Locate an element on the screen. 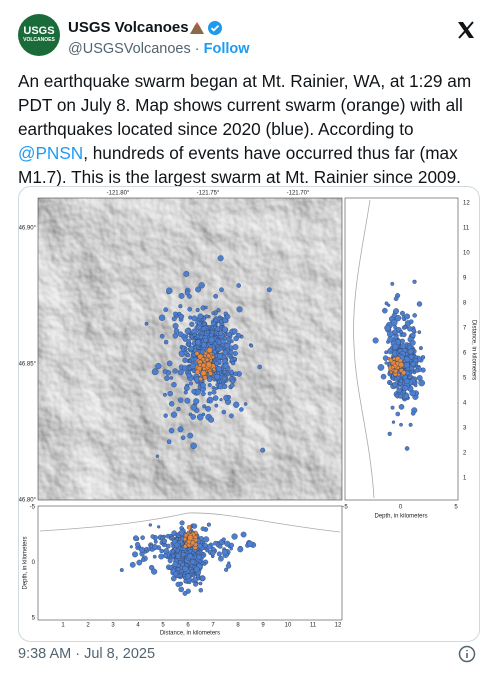 The width and height of the screenshot is (497, 678). avatar: USGS VOLCANOES is located at coordinates (39, 35).